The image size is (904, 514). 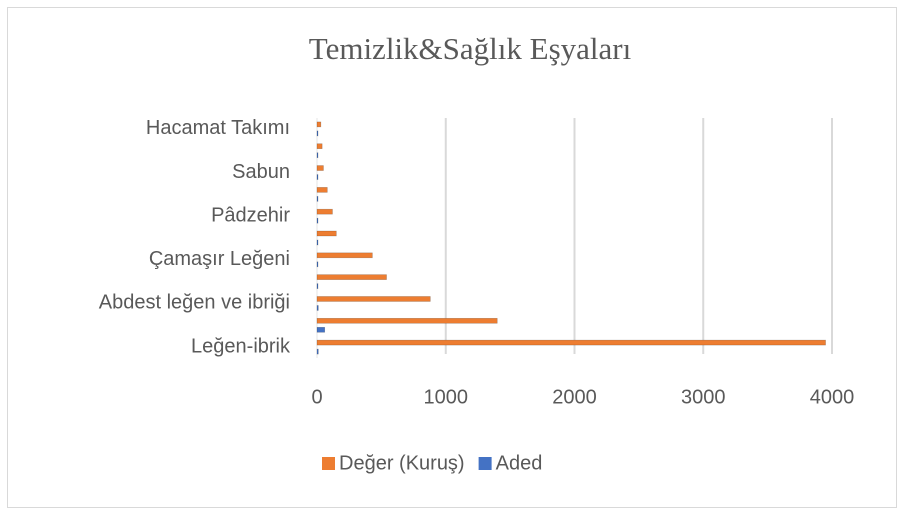 I want to click on y-tick-label: Hacamat Takımı, so click(x=218, y=128).